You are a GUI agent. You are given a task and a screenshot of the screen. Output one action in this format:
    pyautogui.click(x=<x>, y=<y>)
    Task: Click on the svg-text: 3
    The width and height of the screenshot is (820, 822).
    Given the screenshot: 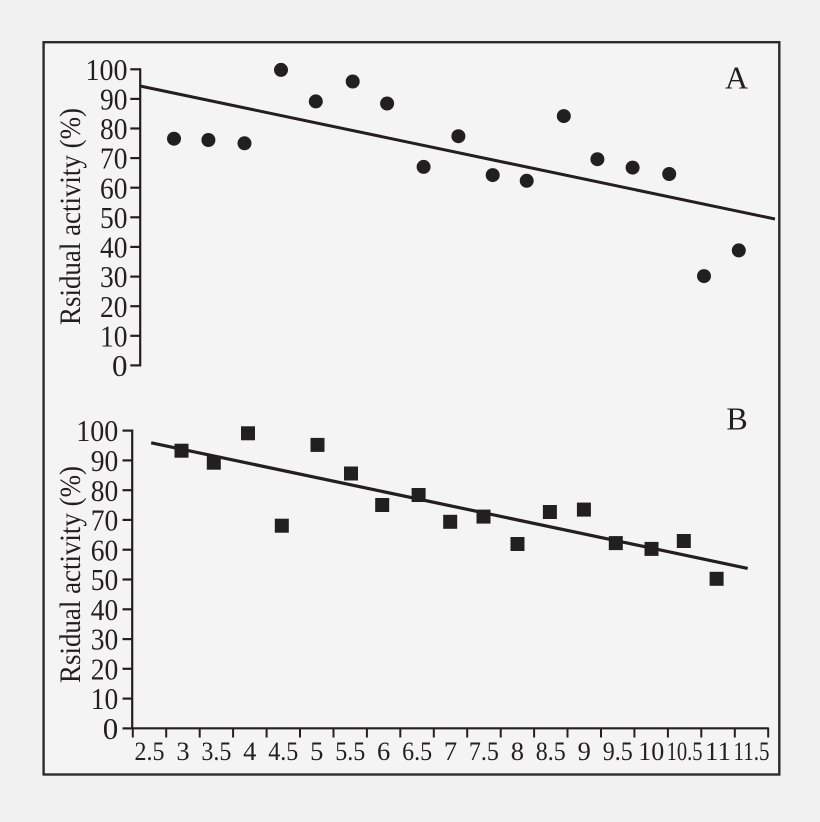 What is the action you would take?
    pyautogui.click(x=182, y=751)
    